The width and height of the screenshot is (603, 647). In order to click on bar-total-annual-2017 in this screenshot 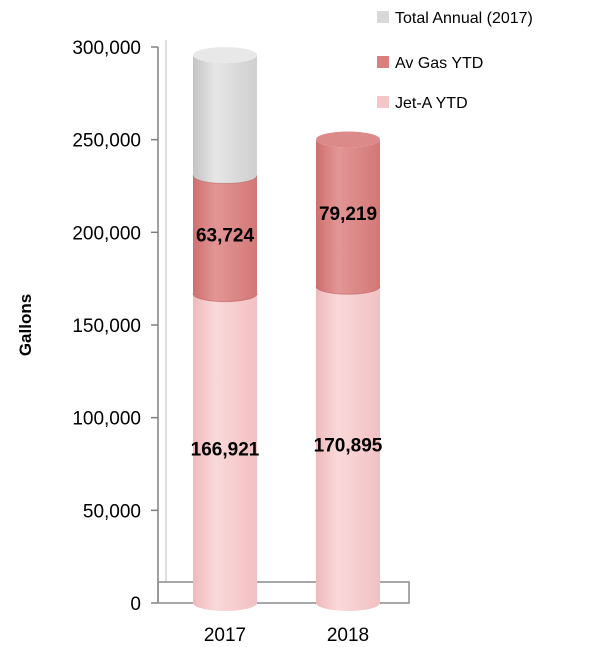, I will do `click(225, 119)`.